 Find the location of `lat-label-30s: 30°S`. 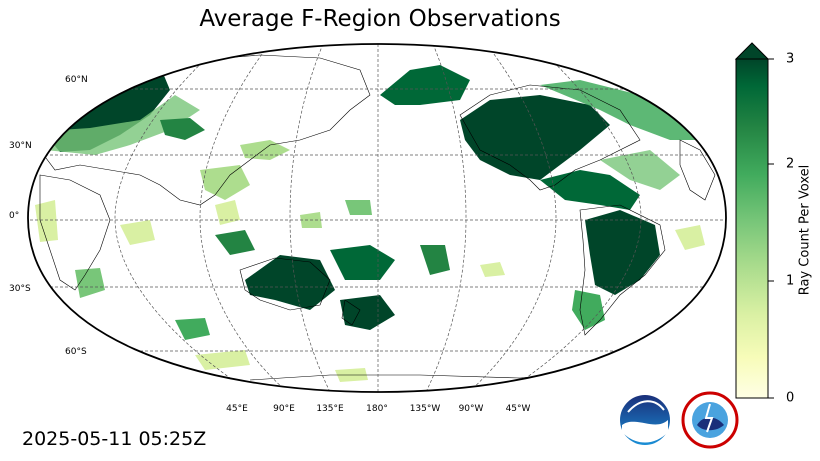

lat-label-30s: 30°S is located at coordinates (20, 289).